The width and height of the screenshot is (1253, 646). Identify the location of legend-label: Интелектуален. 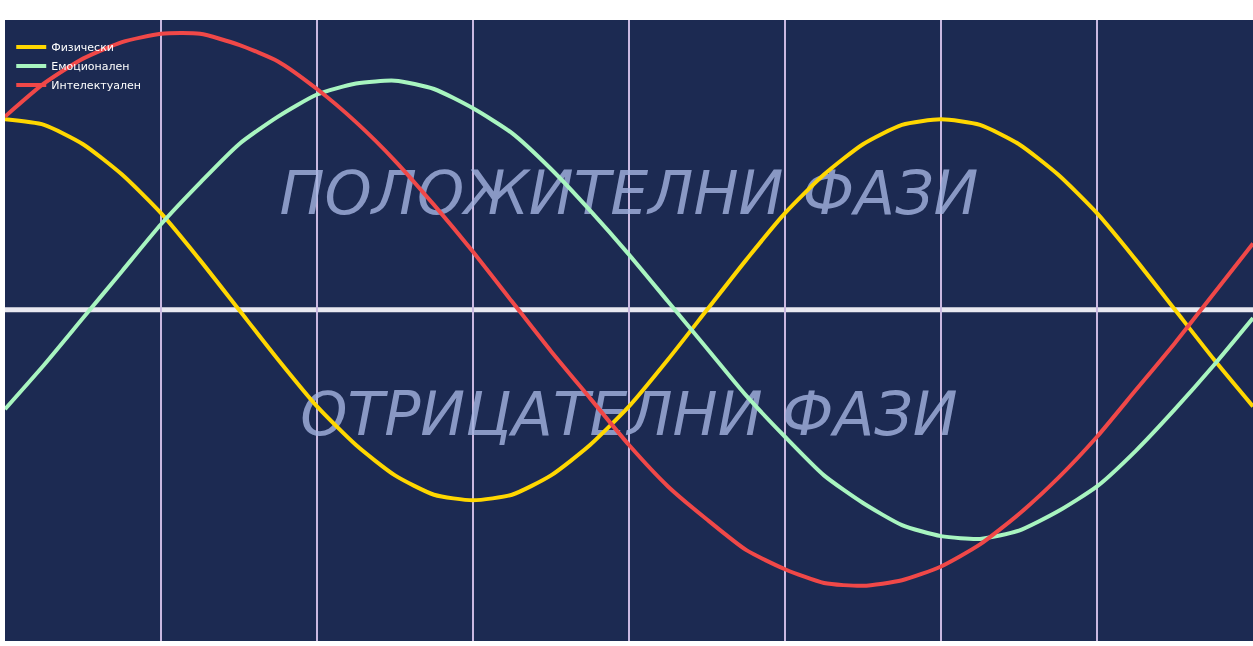
(96, 86).